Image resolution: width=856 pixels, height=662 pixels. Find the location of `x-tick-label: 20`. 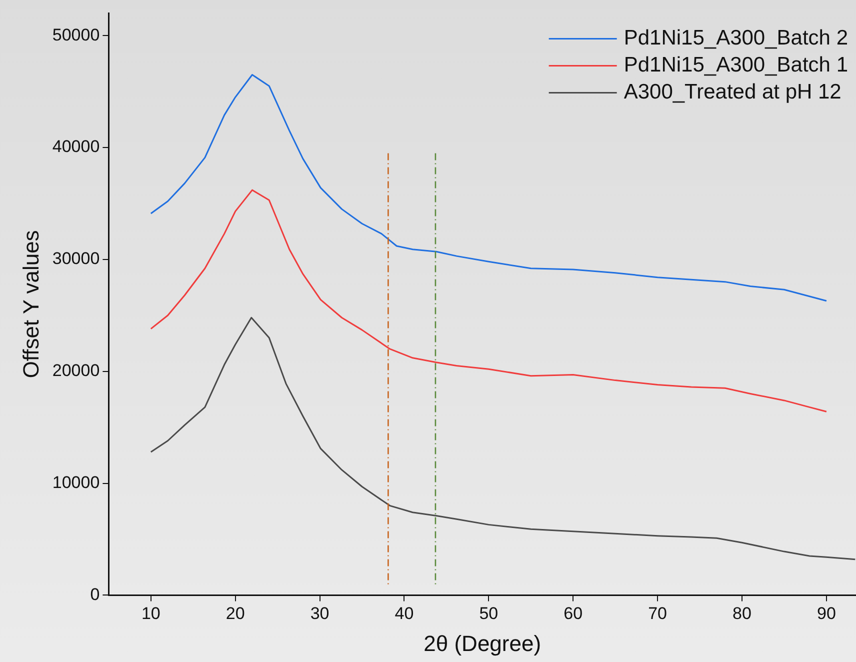

x-tick-label: 20 is located at coordinates (235, 614).